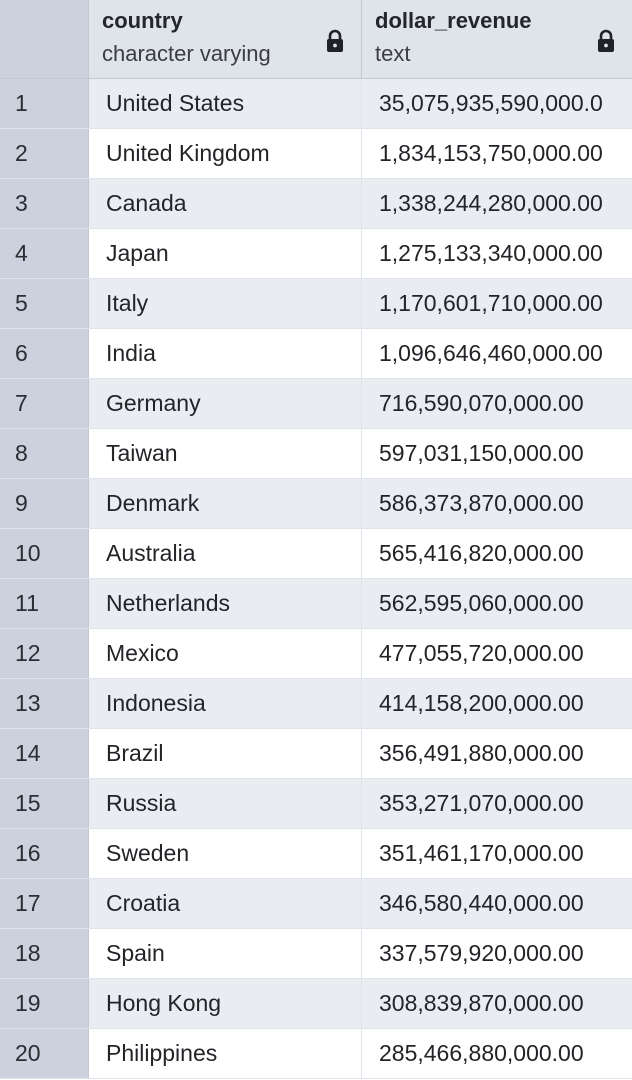  Describe the element at coordinates (497, 303) in the screenshot. I see `cell-dollar-revenue: 1,170,601,710,000.00` at that location.